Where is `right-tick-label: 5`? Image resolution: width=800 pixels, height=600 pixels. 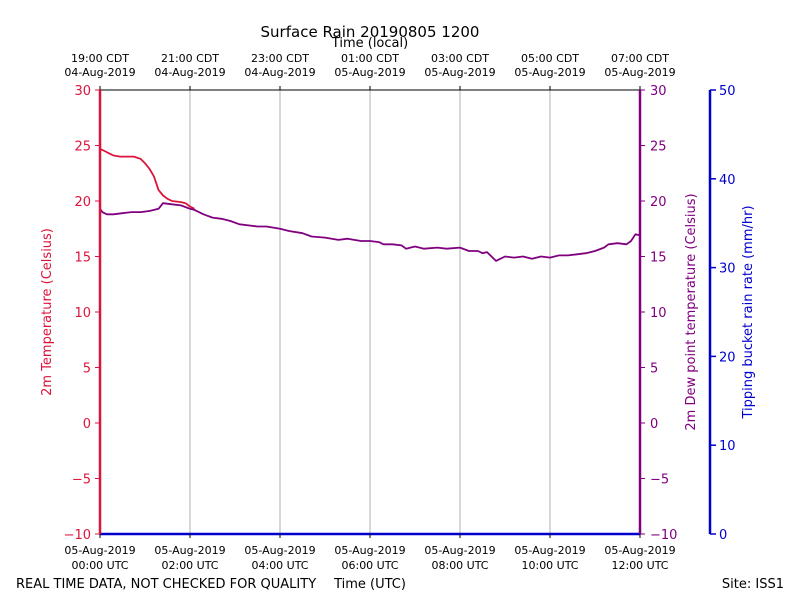
right-tick-label: 5 is located at coordinates (654, 369).